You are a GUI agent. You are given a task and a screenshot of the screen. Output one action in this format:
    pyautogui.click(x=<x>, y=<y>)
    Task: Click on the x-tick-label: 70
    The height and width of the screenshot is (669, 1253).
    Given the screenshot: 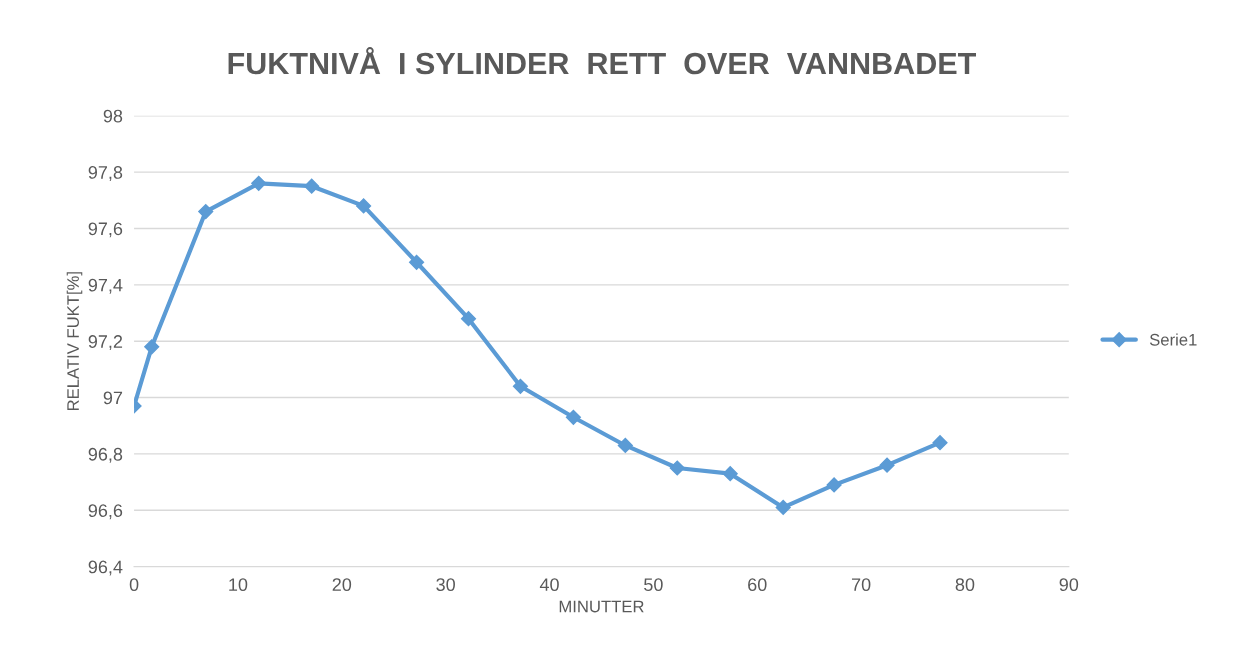 What is the action you would take?
    pyautogui.click(x=861, y=585)
    